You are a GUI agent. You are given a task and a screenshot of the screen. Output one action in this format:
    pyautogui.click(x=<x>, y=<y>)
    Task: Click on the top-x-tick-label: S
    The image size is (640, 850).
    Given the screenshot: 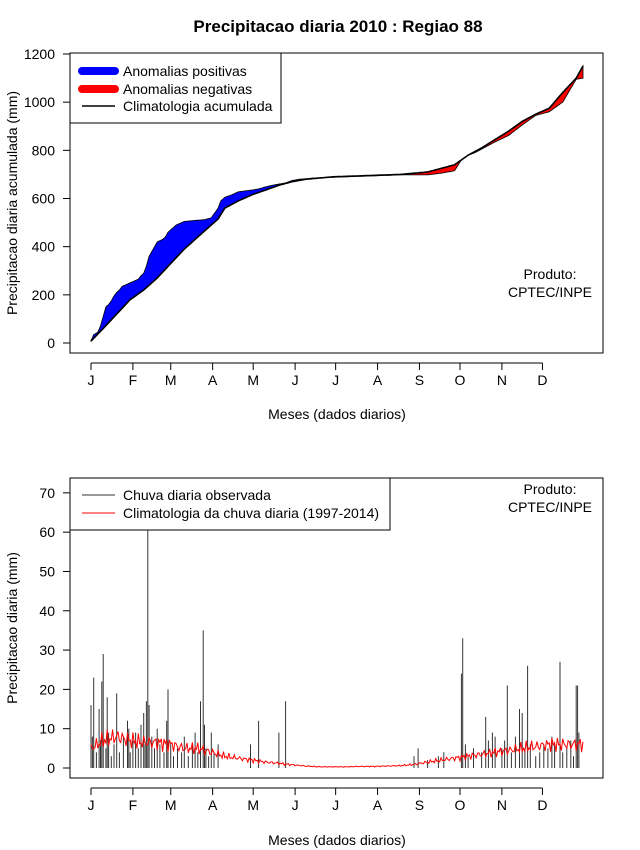 What is the action you would take?
    pyautogui.click(x=419, y=380)
    